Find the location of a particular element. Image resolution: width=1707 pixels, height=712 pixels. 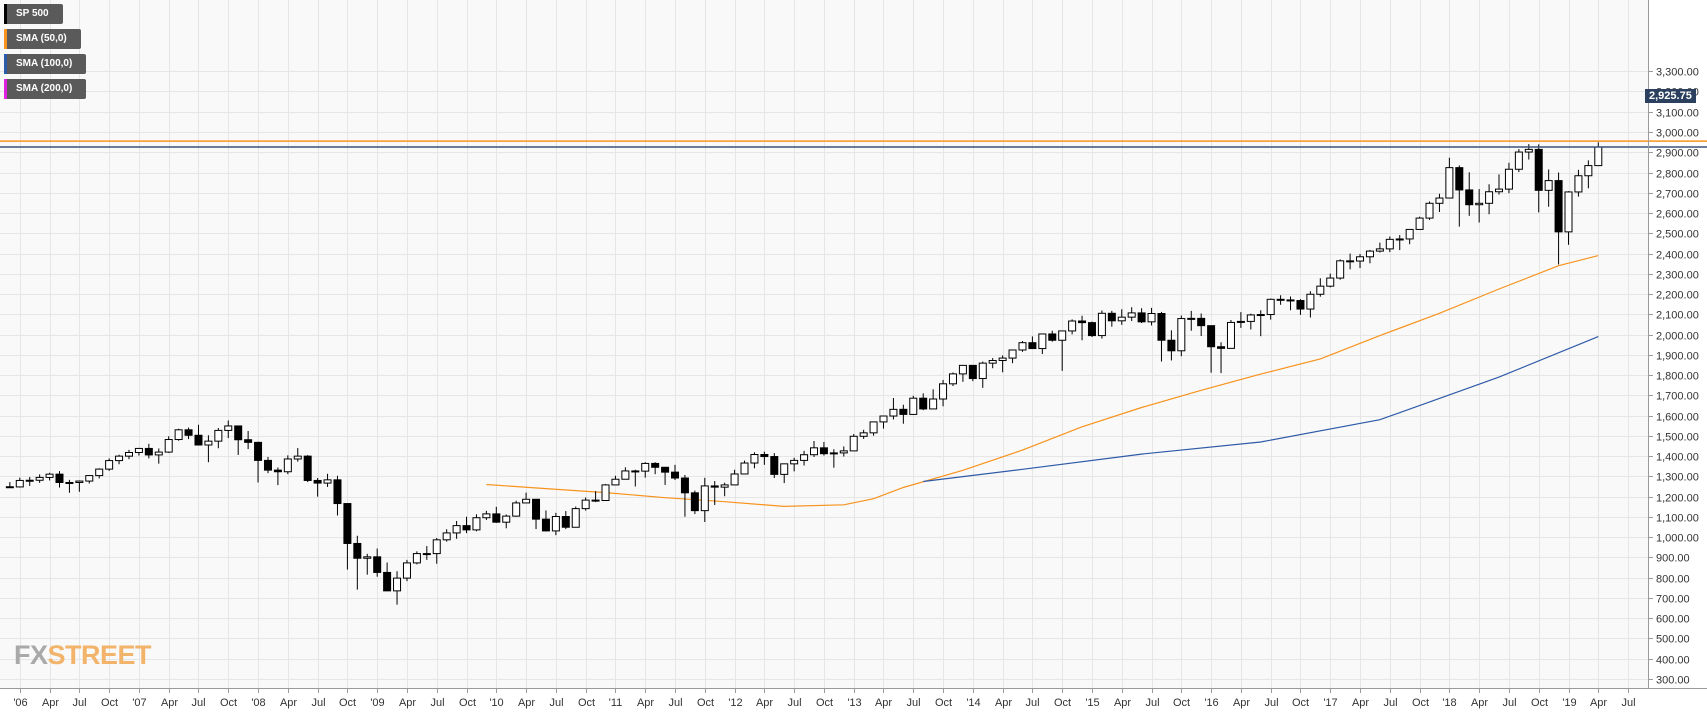

y-tick-label: 3,300.00 is located at coordinates (1677, 73).